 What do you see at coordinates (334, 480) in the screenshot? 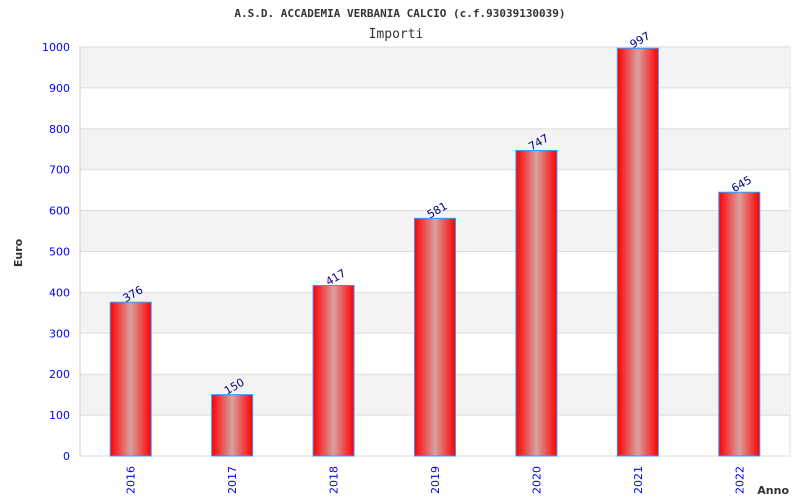
I see `x-tick-label: 2018` at bounding box center [334, 480].